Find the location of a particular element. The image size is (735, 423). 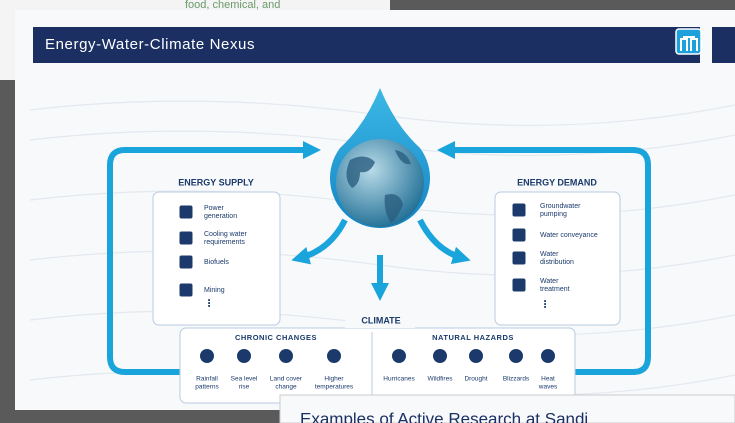

caption: Drought is located at coordinates (475, 379).